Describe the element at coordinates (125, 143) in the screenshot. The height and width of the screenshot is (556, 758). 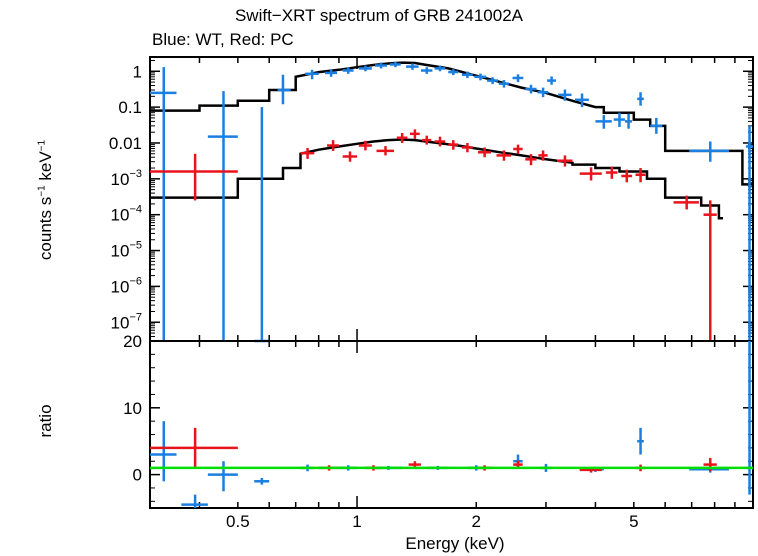
I see `y-tick-label-upper: 0.01` at that location.